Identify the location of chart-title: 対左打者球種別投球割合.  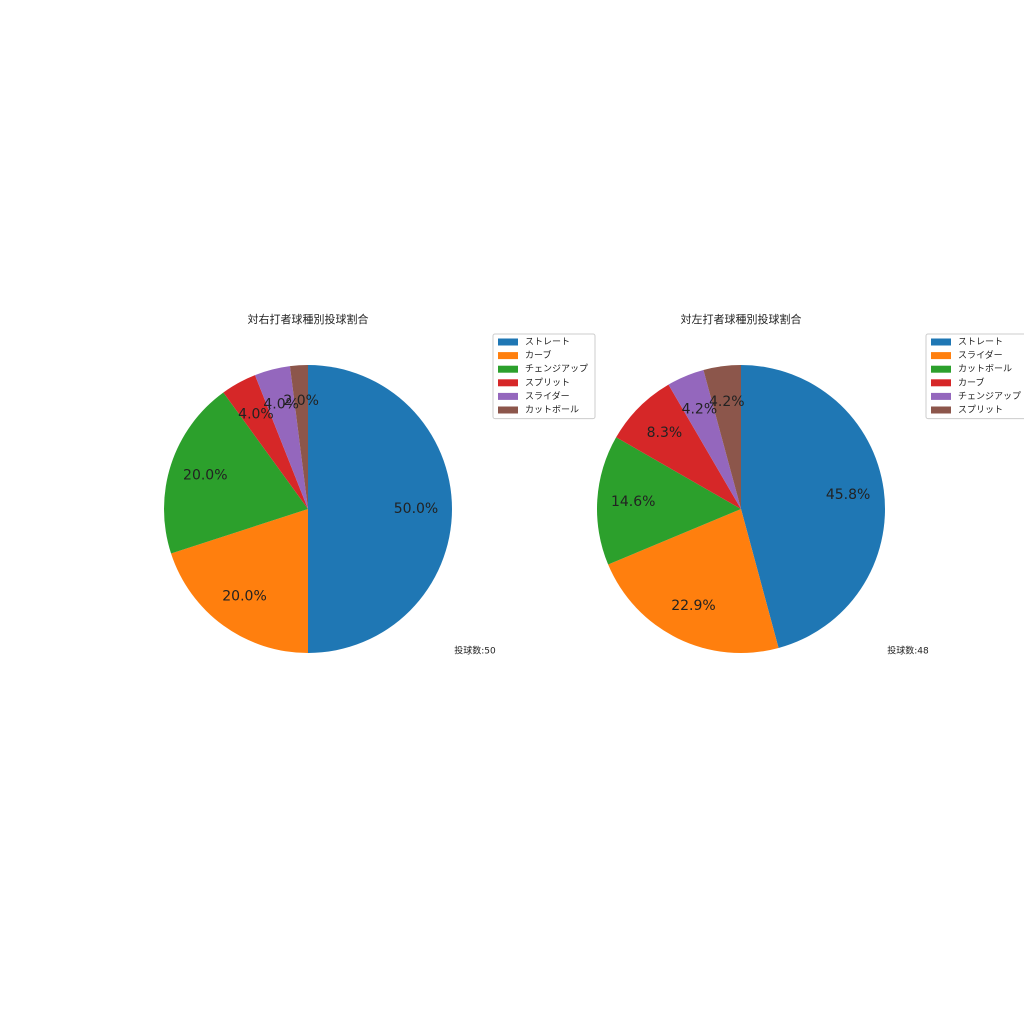
(741, 319).